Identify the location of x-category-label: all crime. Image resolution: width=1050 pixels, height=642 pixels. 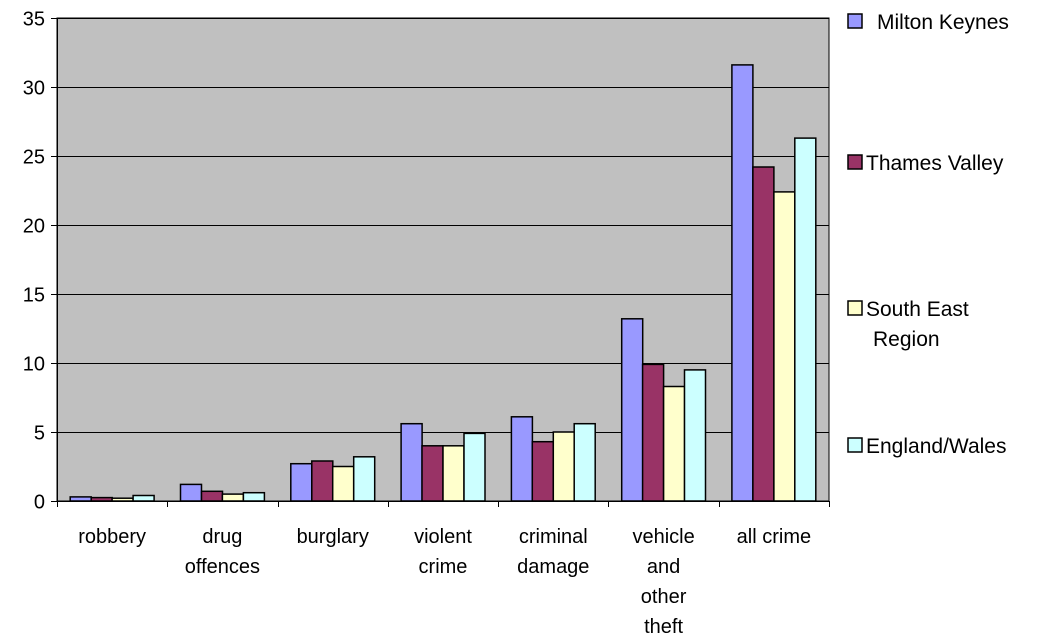
(774, 537).